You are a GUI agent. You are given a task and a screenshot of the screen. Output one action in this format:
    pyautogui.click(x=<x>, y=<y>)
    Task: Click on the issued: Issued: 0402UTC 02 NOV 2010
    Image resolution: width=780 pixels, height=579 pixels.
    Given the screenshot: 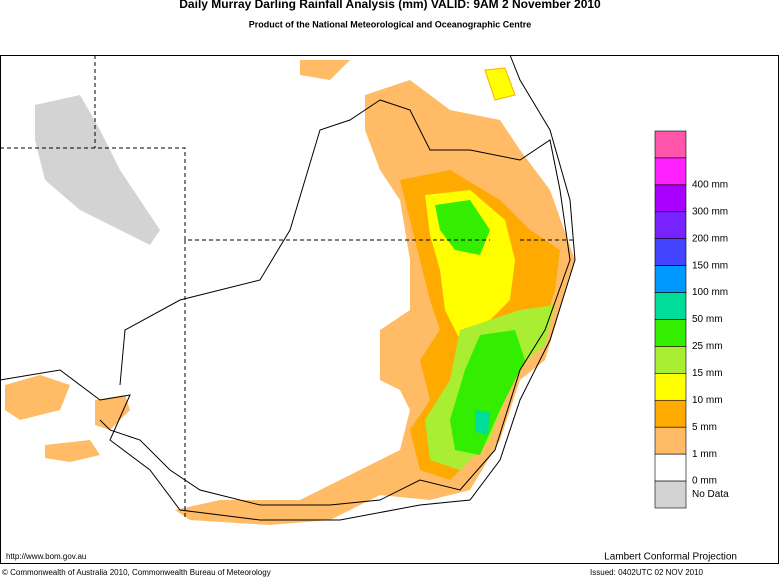 What is the action you would take?
    pyautogui.click(x=647, y=572)
    